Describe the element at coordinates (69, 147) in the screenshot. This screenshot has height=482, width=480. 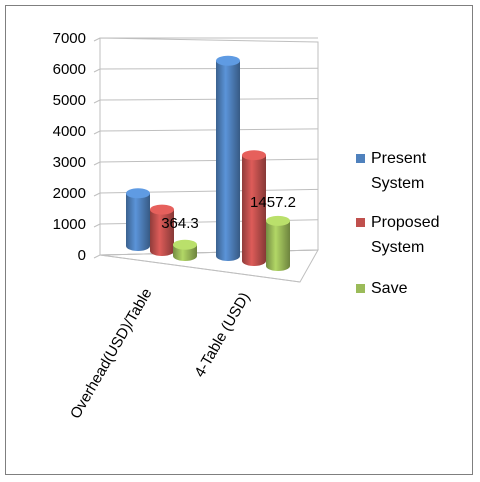
I see `y-axis-ticks: 0 1000 2000 3000 4000 5000 6000 7000` at that location.